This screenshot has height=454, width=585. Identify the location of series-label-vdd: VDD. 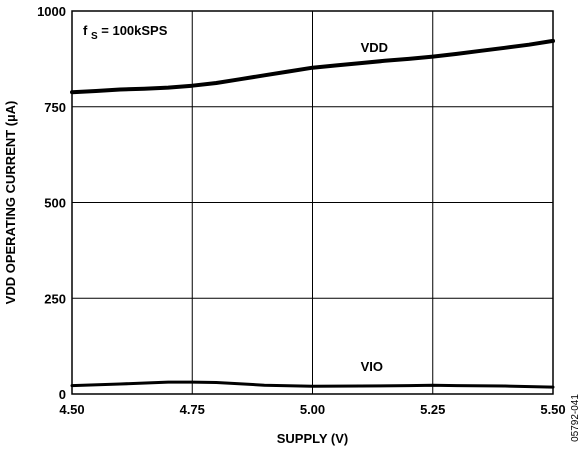
(374, 47).